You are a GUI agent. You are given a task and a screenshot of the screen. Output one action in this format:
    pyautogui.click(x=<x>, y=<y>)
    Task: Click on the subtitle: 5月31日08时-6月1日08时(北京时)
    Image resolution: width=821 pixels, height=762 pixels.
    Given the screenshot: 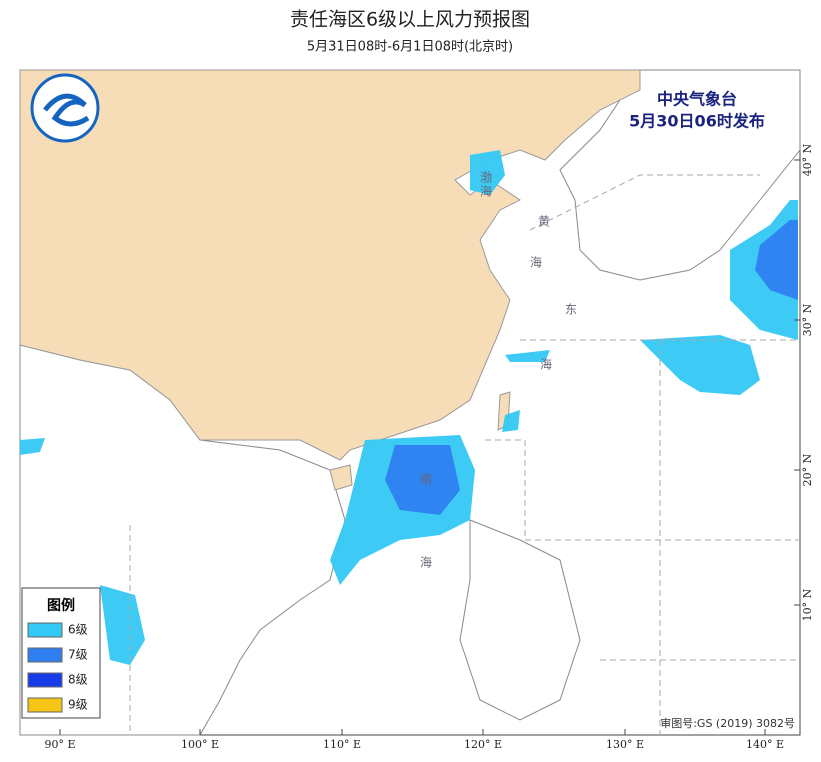 What is the action you would take?
    pyautogui.click(x=410, y=47)
    